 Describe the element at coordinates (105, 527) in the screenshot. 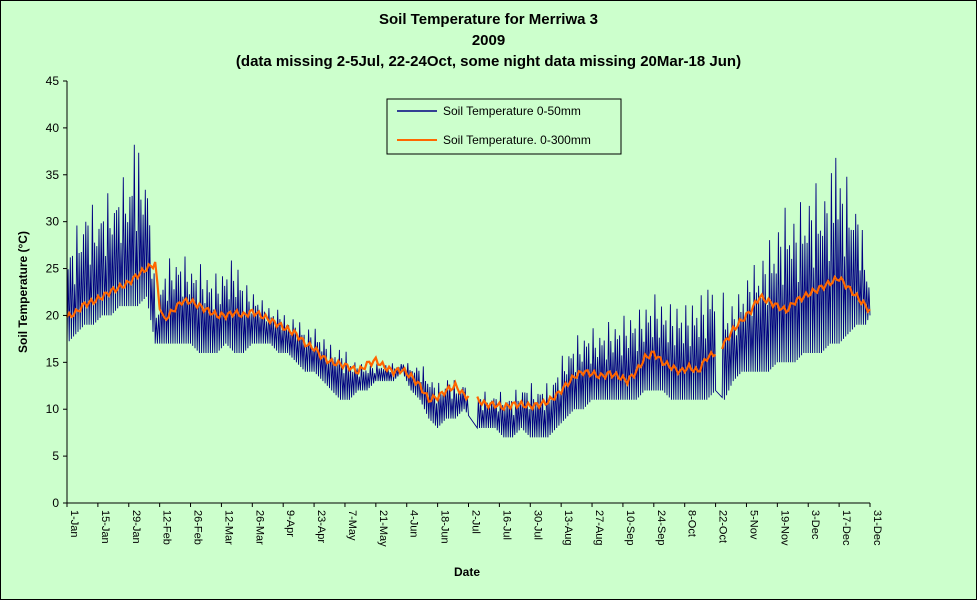

I see `x-tick-label: 15-Jan` at that location.